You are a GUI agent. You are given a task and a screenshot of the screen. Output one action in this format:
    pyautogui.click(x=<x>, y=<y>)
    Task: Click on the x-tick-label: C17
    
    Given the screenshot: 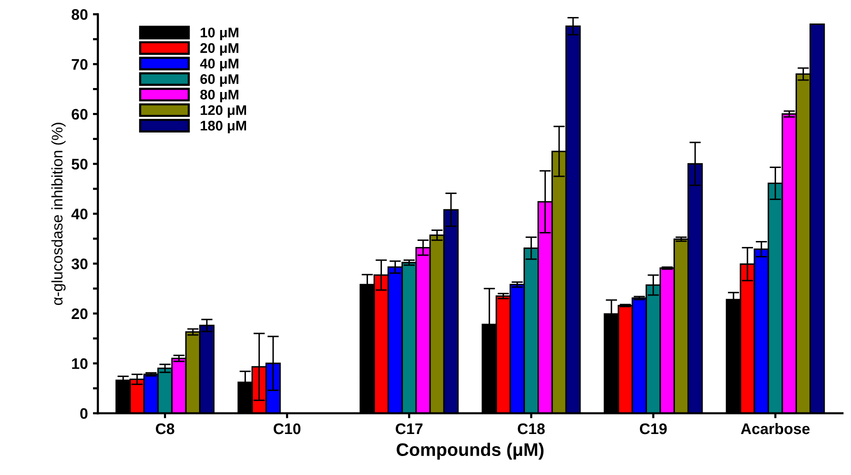 What is the action you would take?
    pyautogui.click(x=409, y=428)
    